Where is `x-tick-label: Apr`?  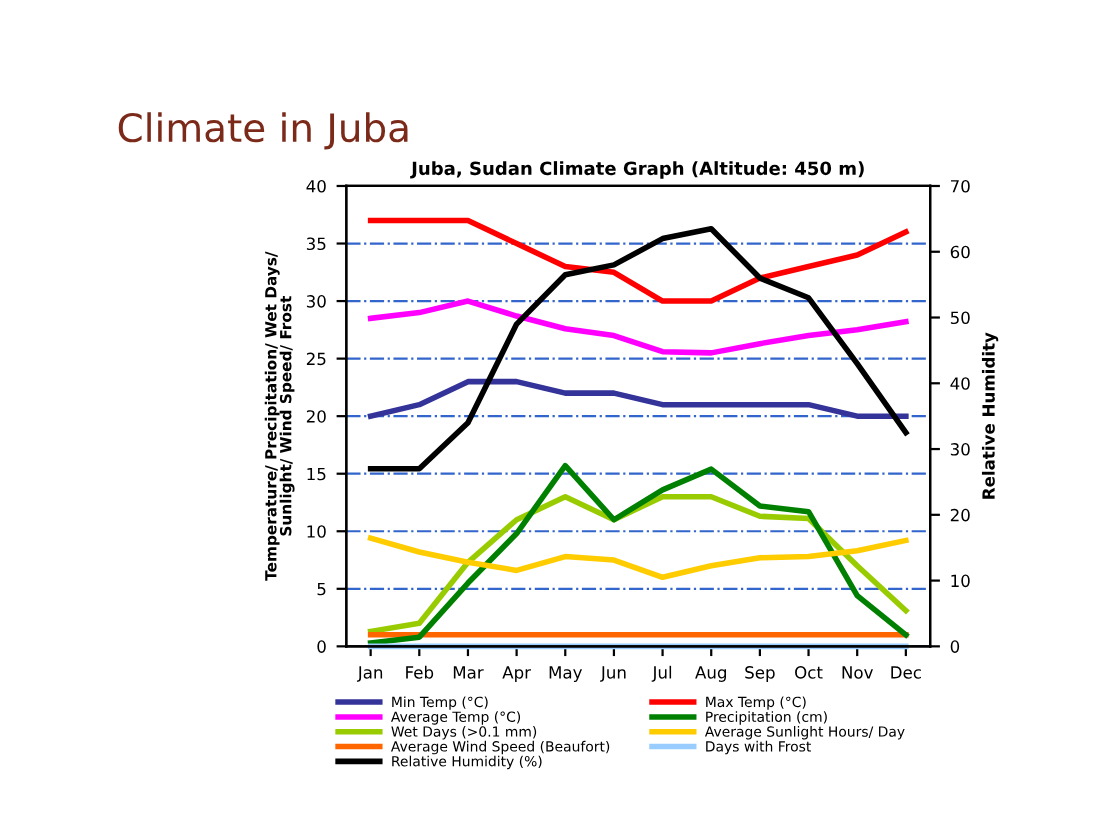
x-tick-label: Apr is located at coordinates (517, 674).